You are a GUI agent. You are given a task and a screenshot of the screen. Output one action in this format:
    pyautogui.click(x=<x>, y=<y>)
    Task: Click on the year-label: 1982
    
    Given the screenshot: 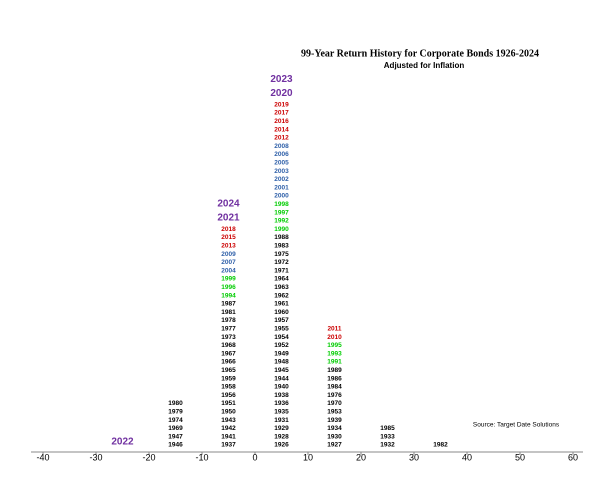 What is the action you would take?
    pyautogui.click(x=440, y=445)
    